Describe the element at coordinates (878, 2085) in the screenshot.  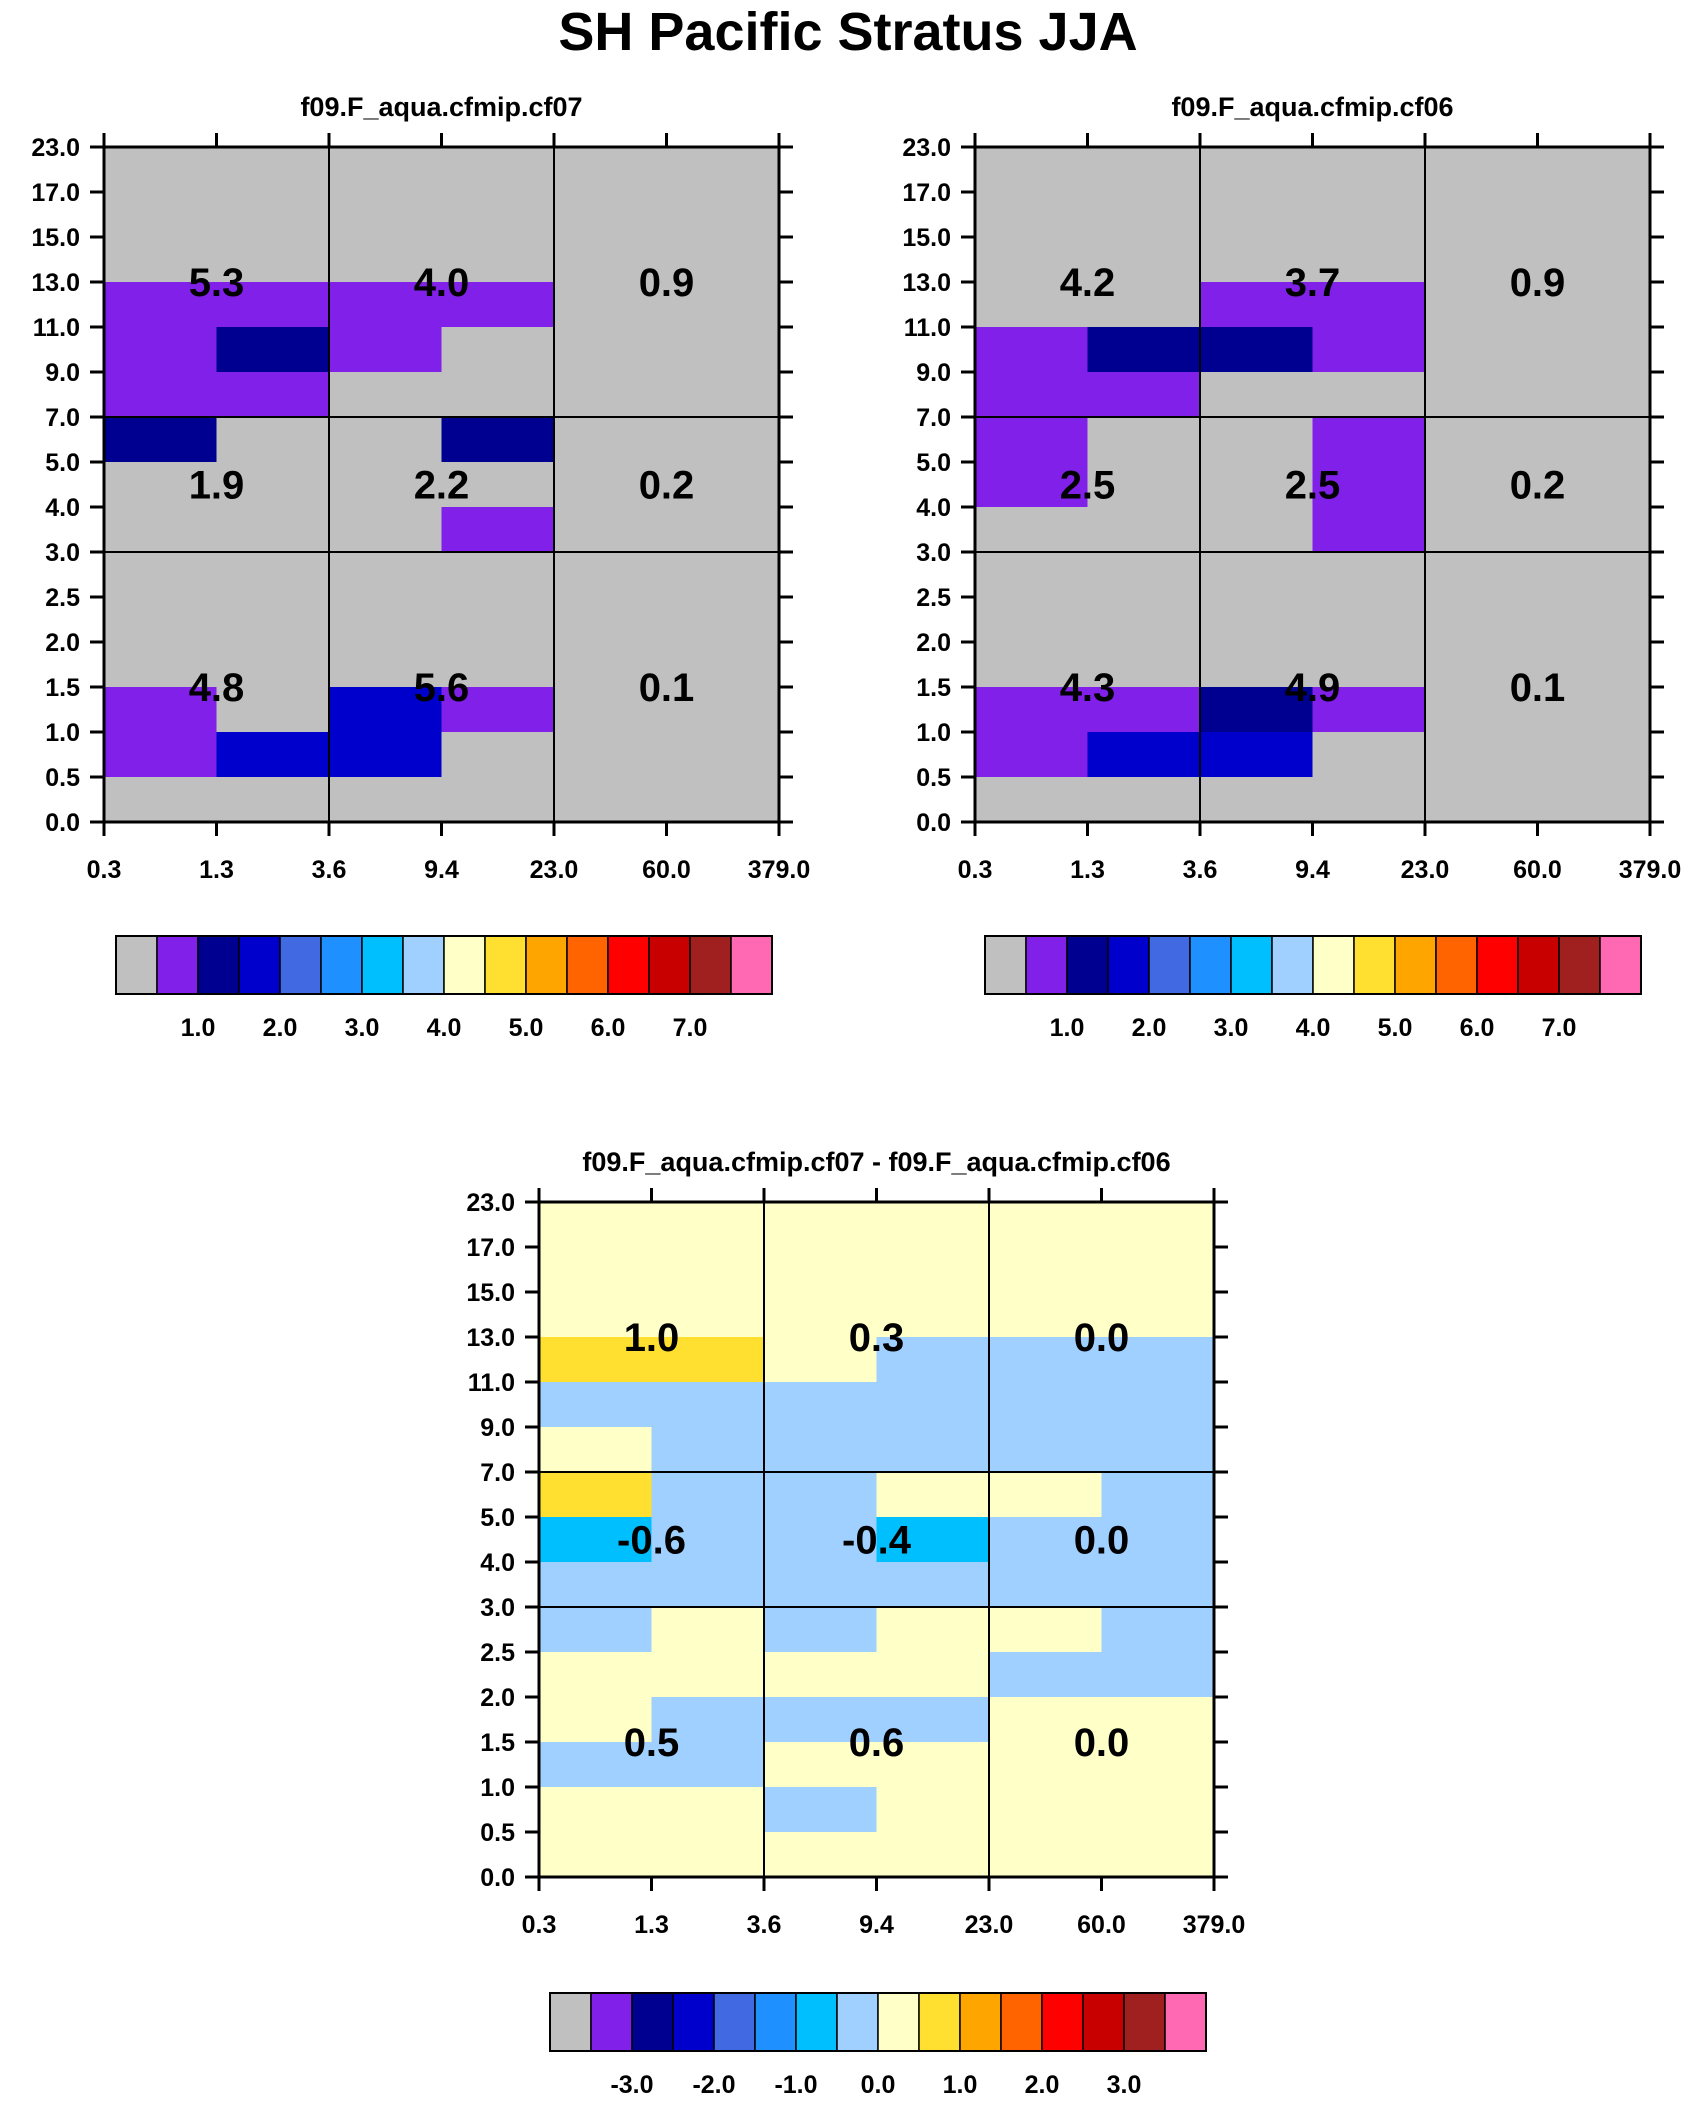
I see `colorbar-label: 0.0` at that location.